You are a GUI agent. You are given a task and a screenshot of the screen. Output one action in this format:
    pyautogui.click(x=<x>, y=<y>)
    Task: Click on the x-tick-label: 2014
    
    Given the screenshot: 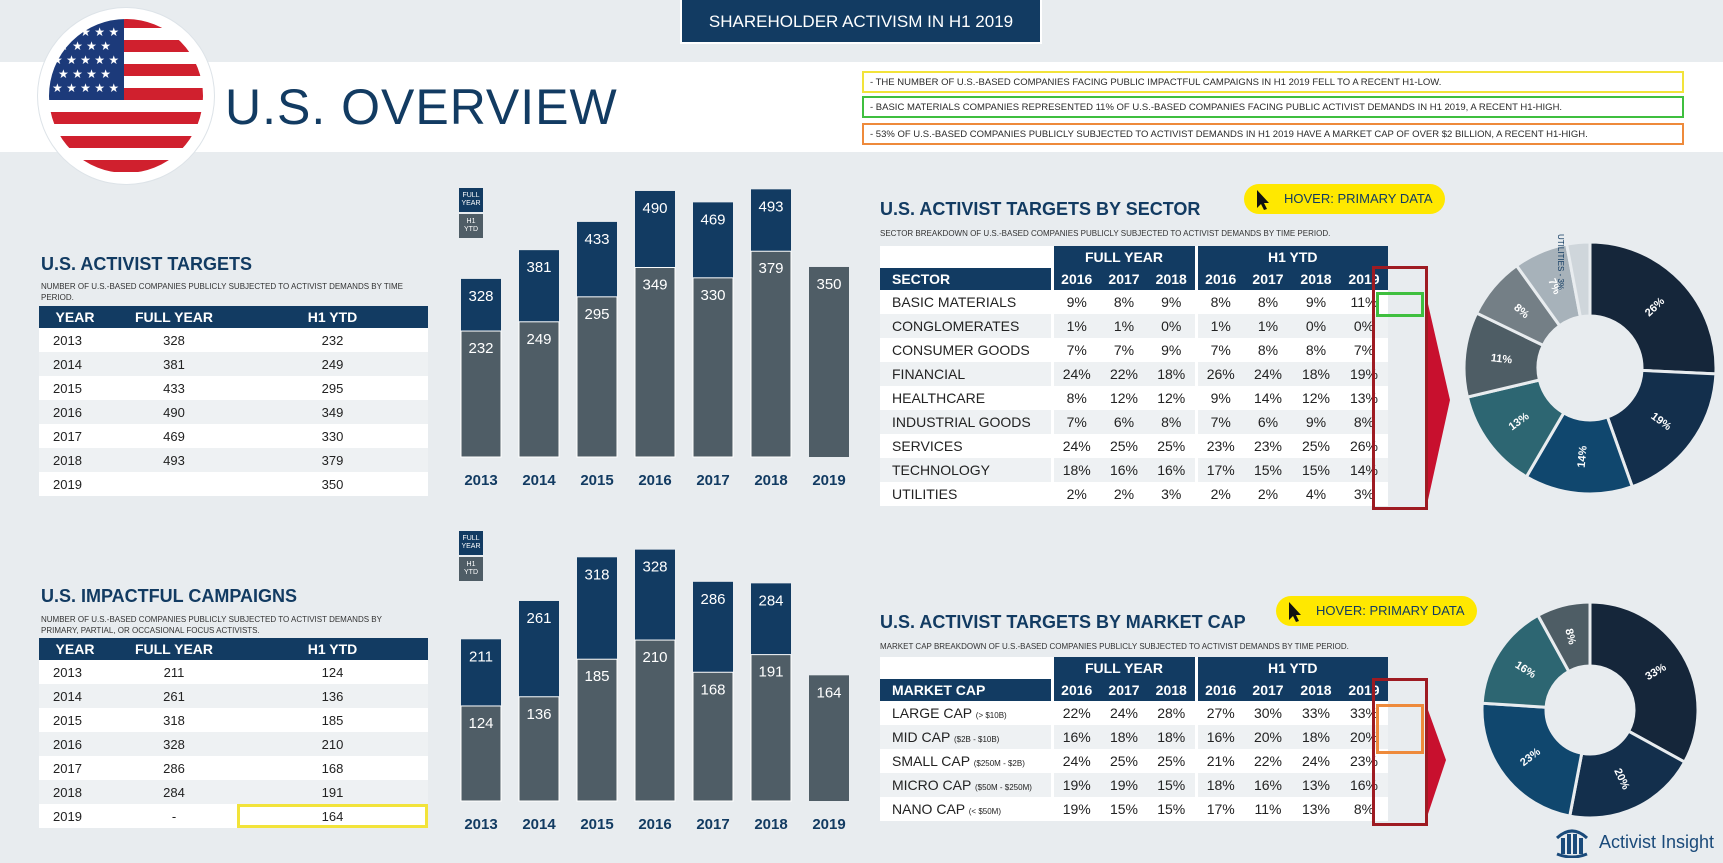 What is the action you would take?
    pyautogui.click(x=539, y=480)
    